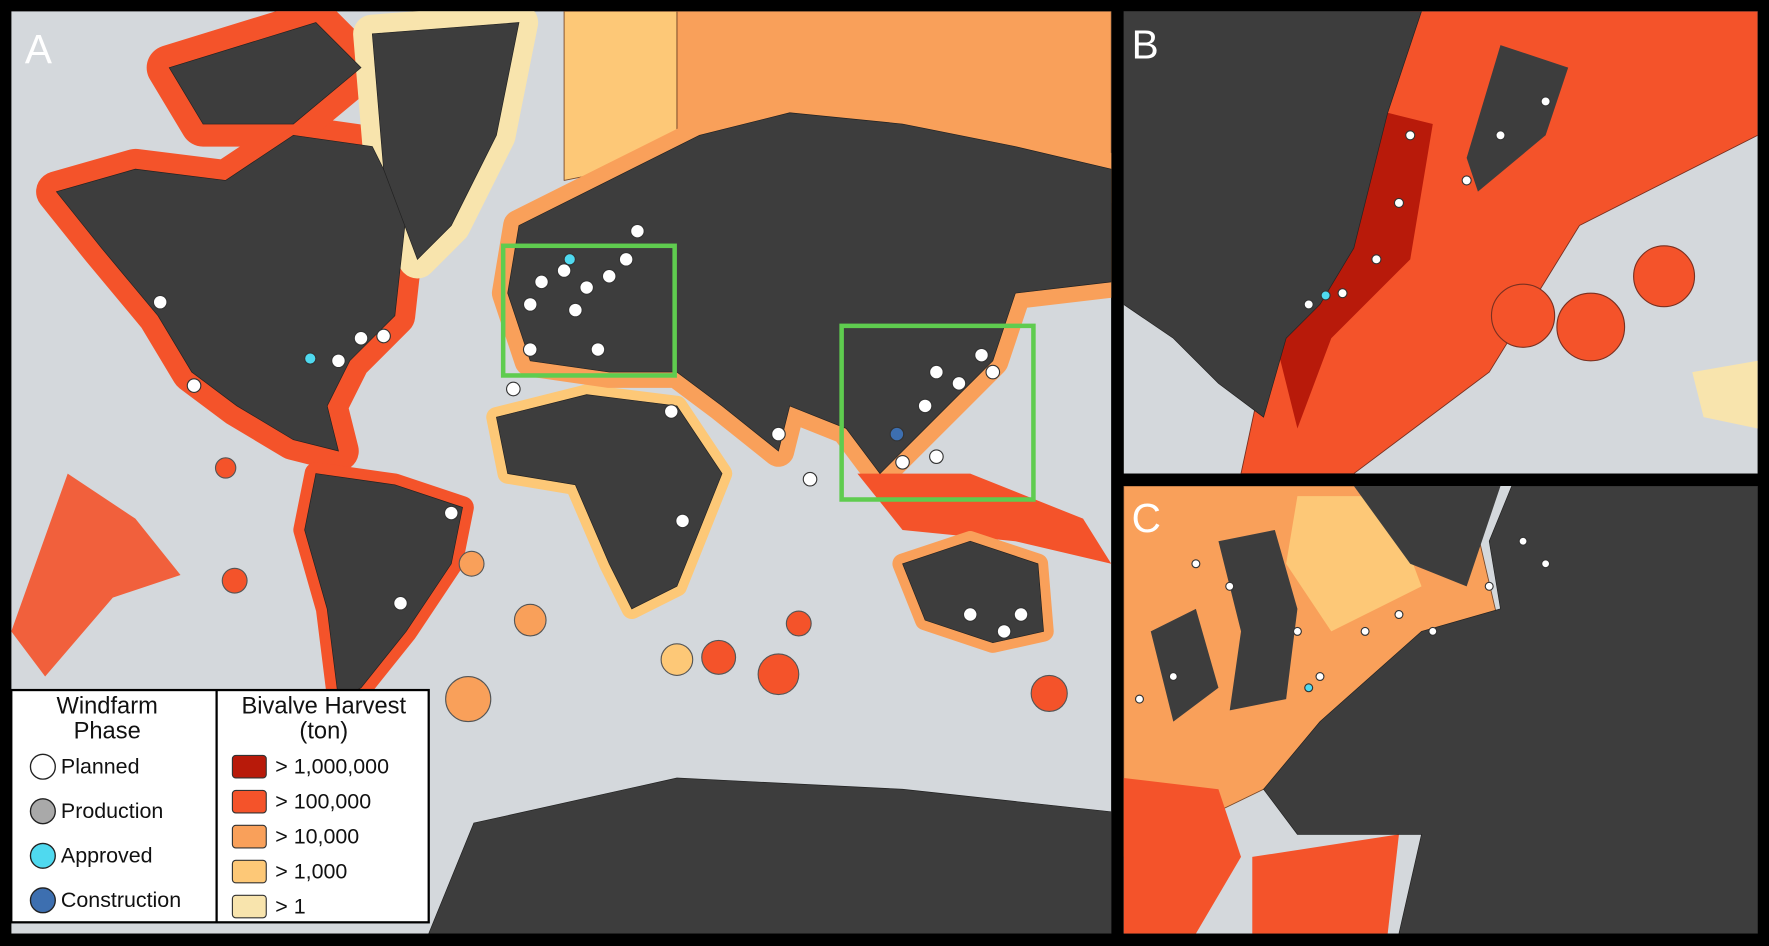 The image size is (1769, 946). I want to click on panel-label: B, so click(1145, 45).